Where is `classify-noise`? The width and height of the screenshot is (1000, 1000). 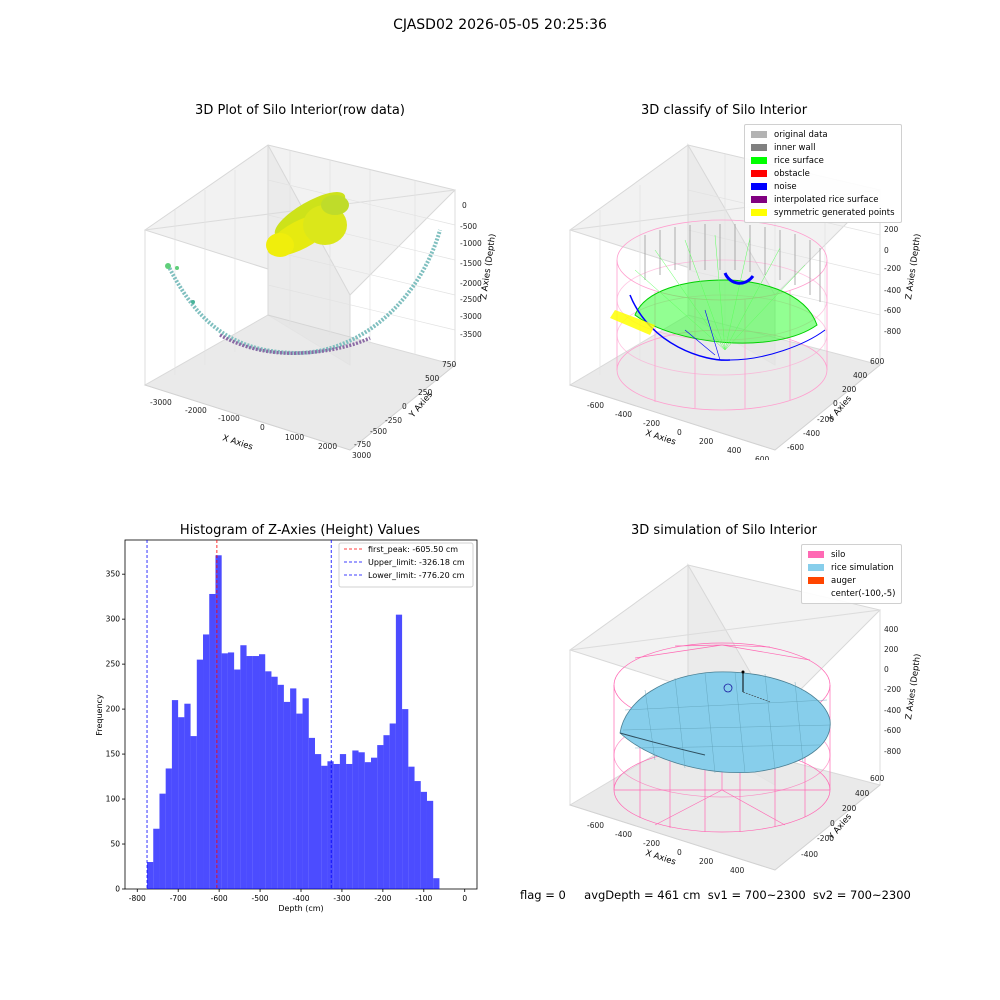
classify-noise is located at coordinates (727, 316).